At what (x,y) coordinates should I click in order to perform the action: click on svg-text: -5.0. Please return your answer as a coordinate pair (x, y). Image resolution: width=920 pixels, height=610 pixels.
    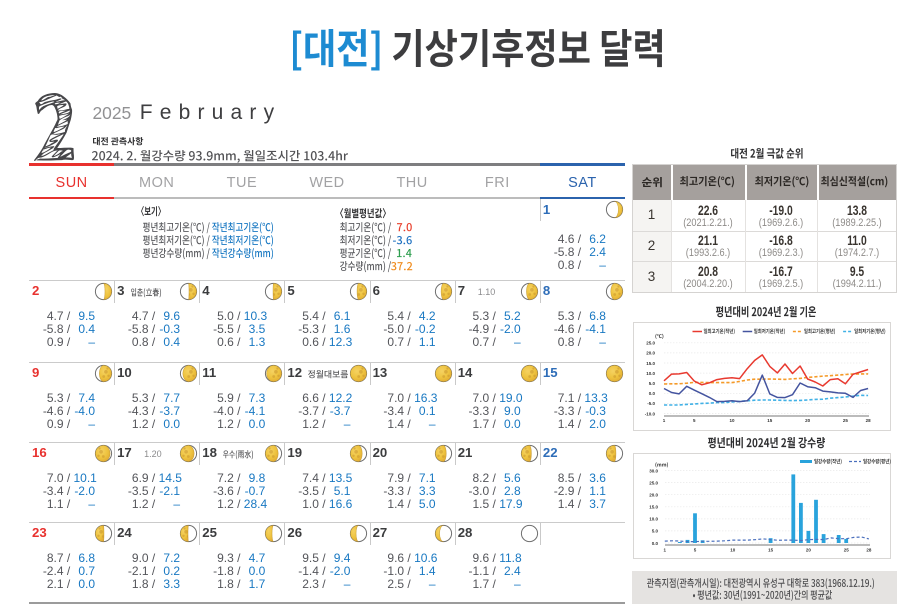
    Looking at the image, I should click on (651, 403).